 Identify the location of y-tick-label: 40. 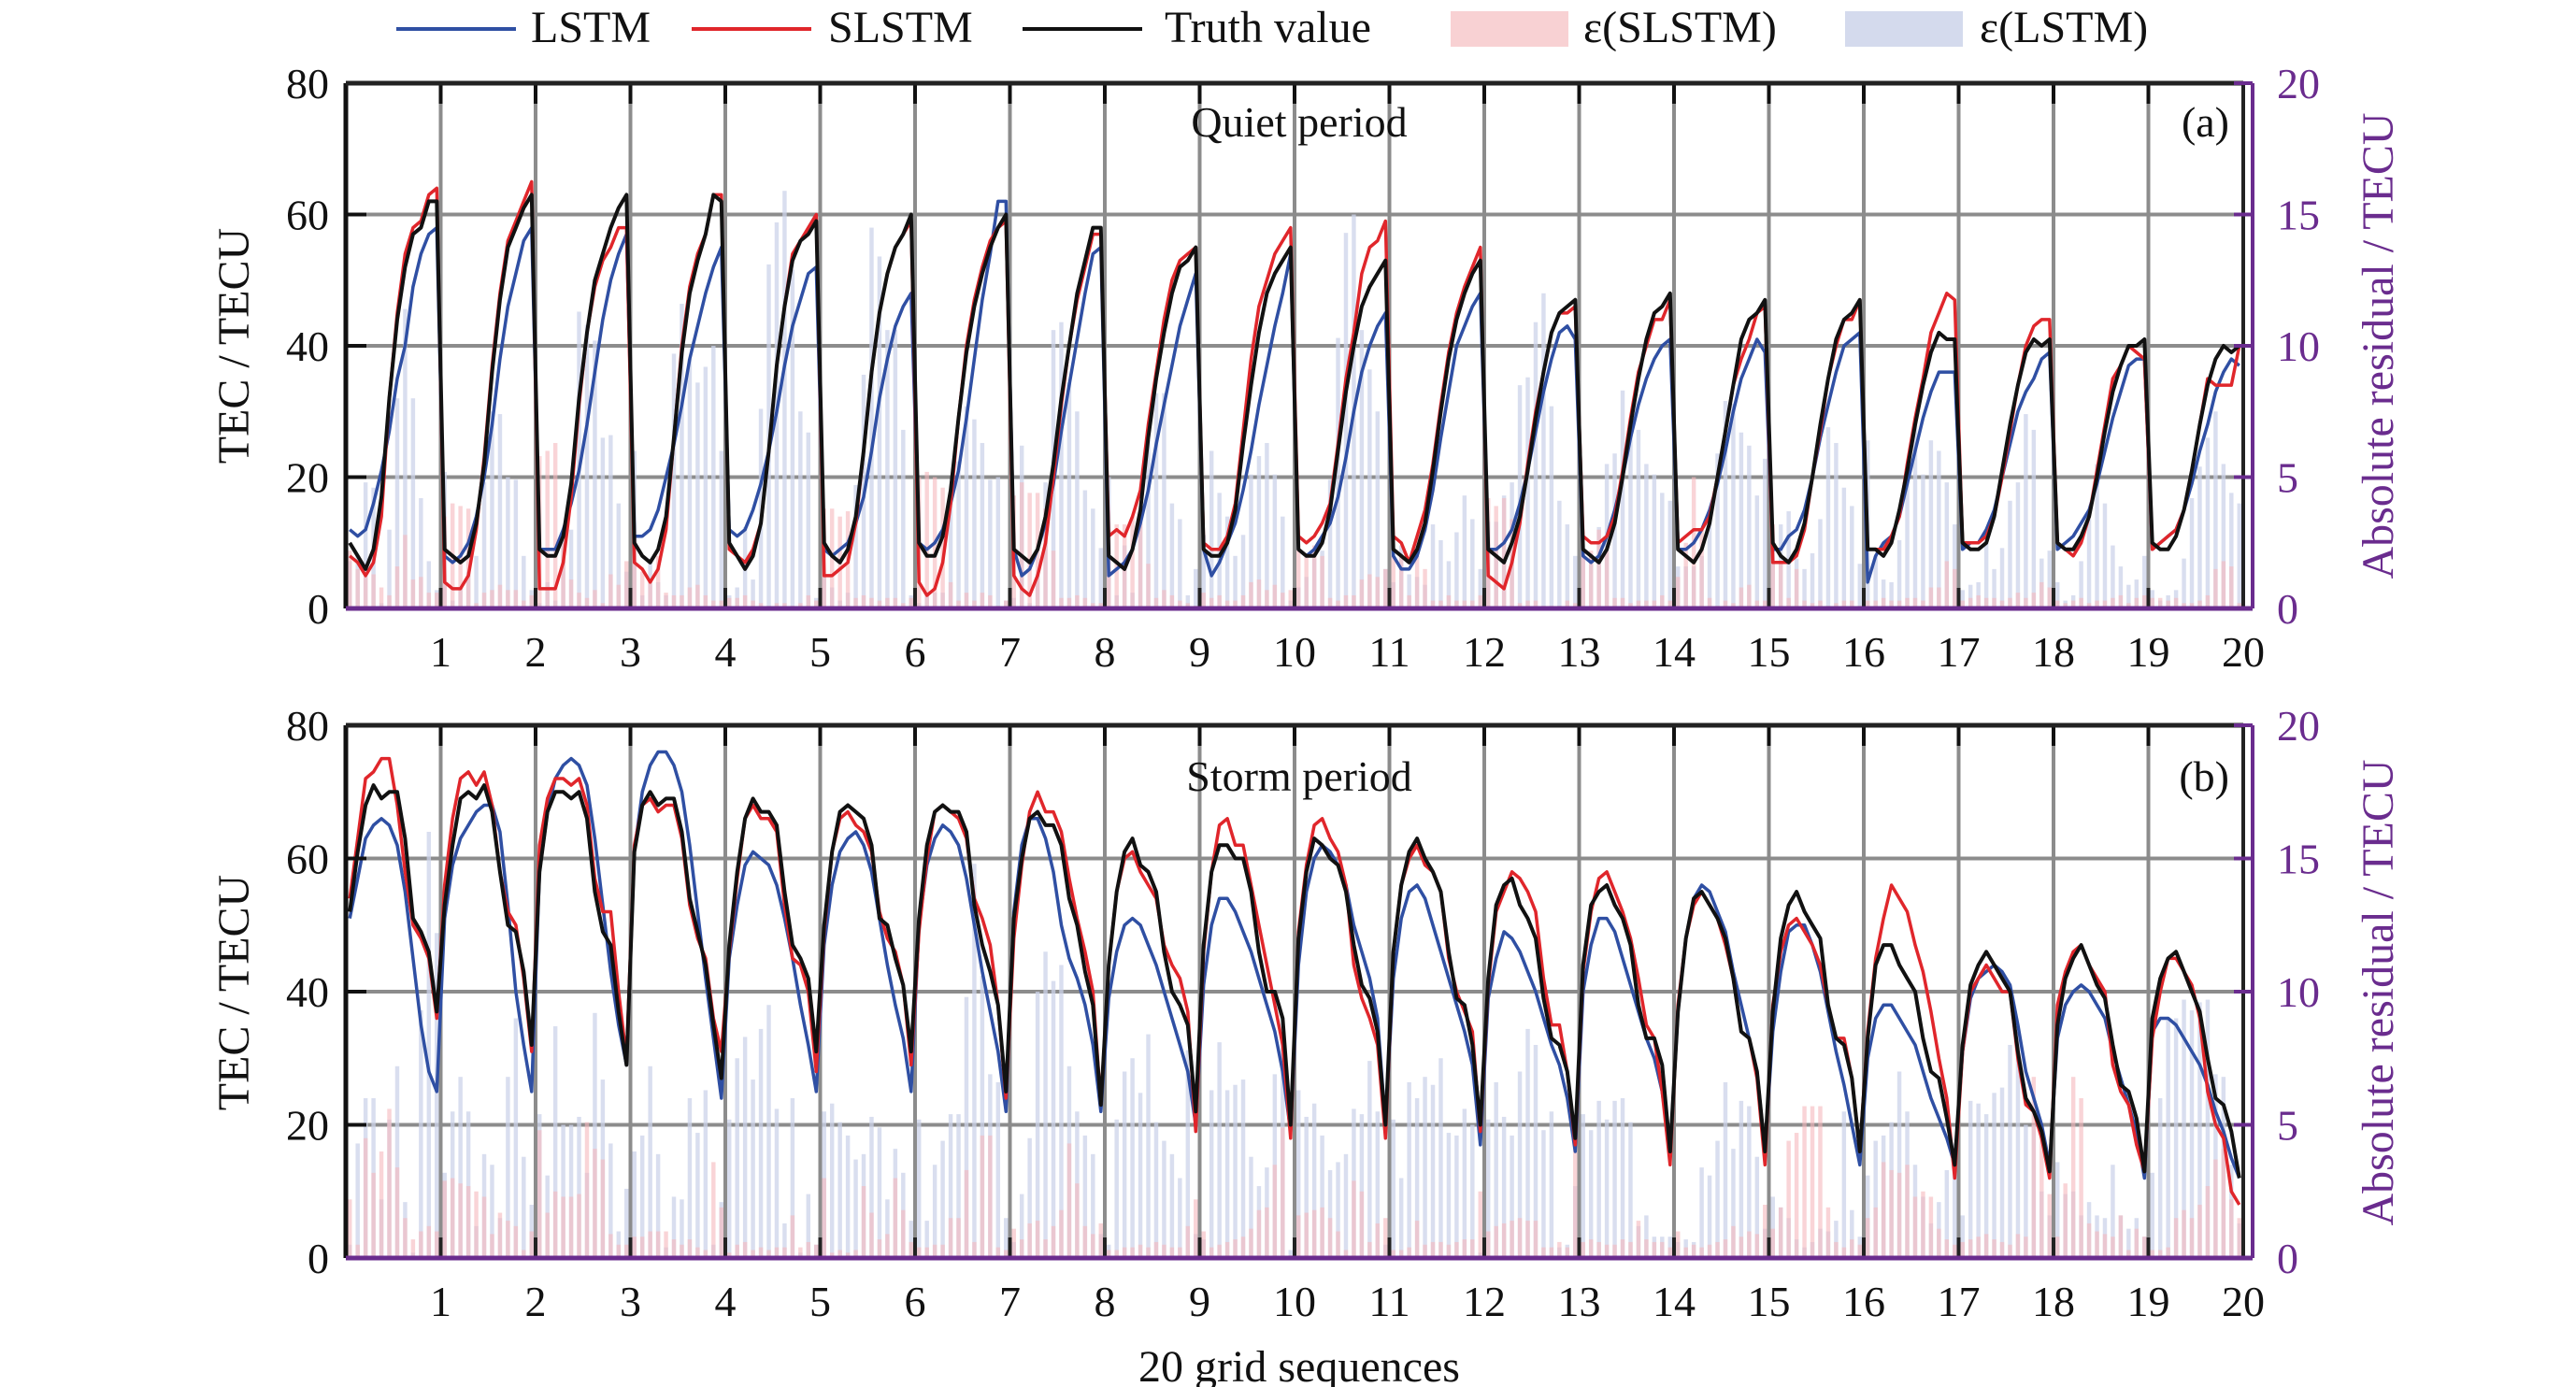
(307, 346).